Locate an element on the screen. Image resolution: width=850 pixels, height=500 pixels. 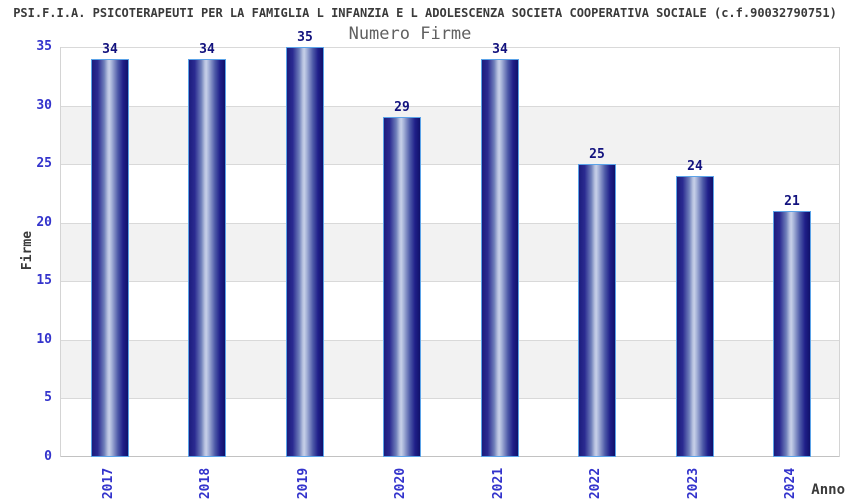
x-axis-line is located at coordinates (450, 456).